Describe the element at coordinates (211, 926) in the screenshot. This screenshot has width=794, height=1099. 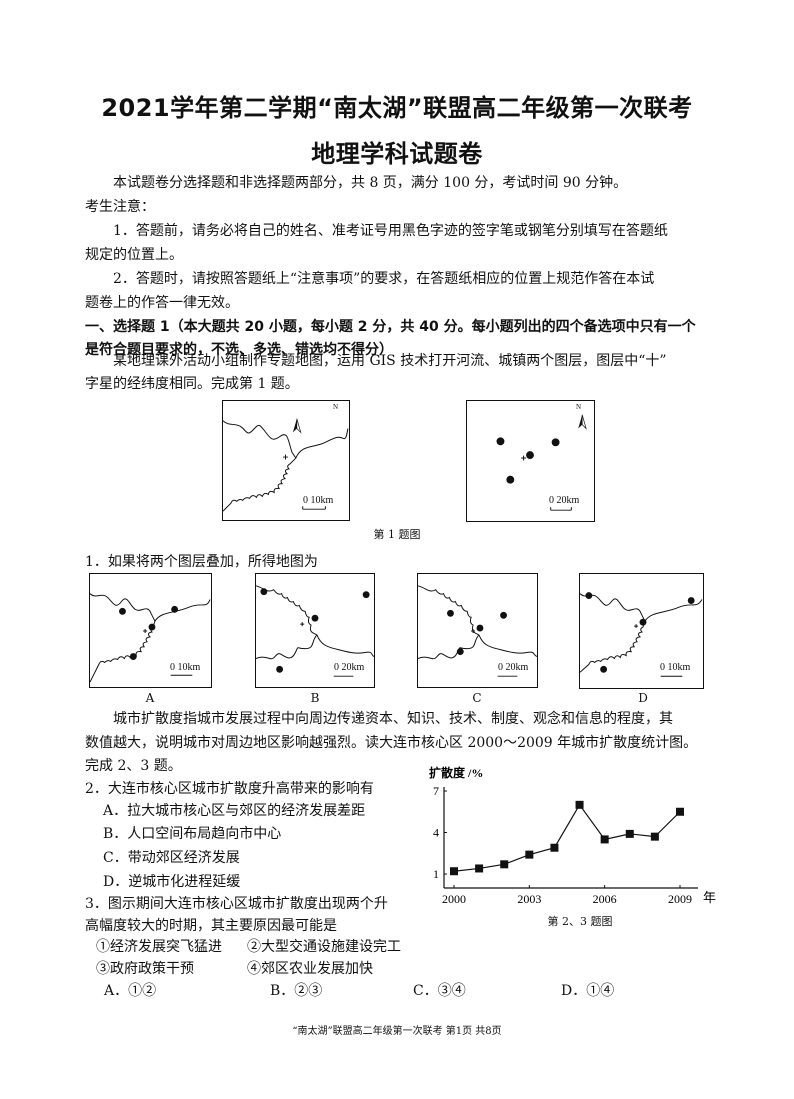
I see `question-3-b: 高幅度较大的时期，其主要原因最可能是` at that location.